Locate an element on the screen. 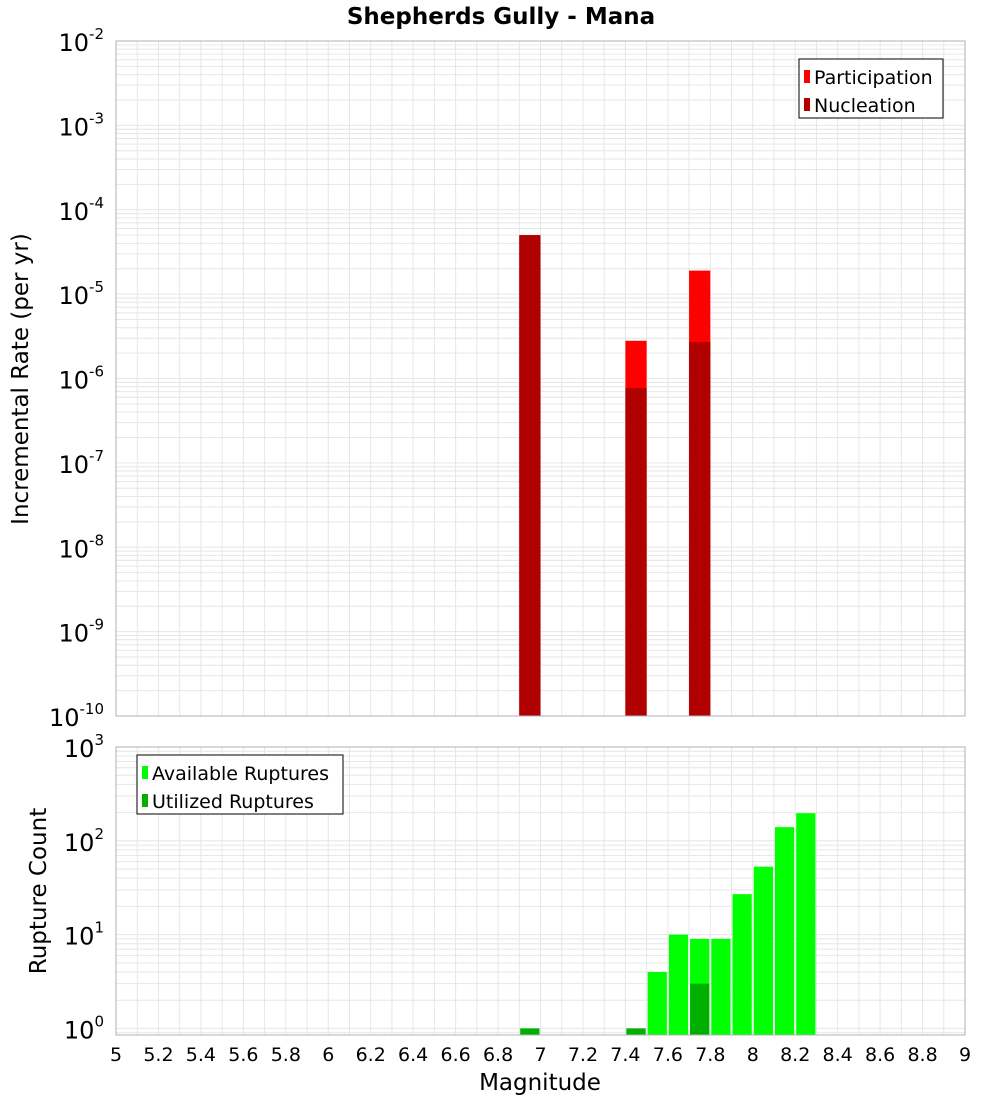 The image size is (1000, 1100). top-panel-bars is located at coordinates (615, 475).